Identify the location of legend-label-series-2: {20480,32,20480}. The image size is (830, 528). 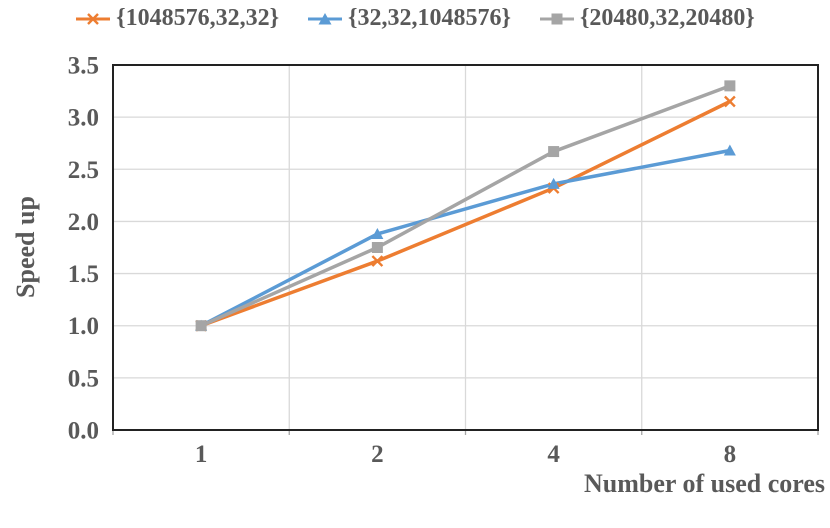
(667, 18).